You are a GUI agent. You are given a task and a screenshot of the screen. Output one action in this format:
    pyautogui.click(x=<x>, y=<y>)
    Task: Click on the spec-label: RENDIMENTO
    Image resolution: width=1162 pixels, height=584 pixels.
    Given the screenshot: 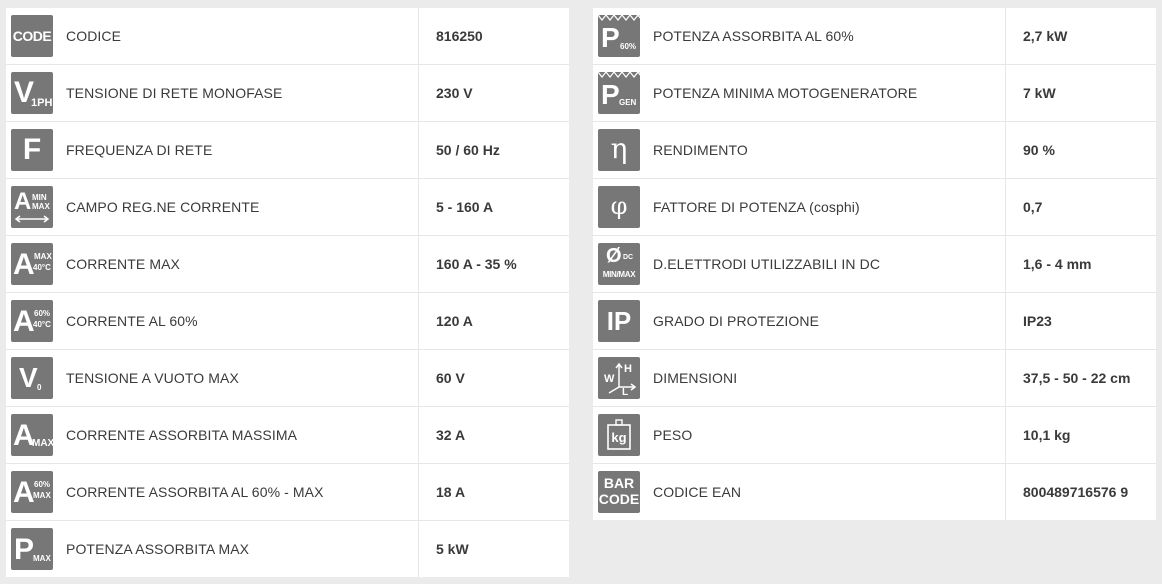 What is the action you would take?
    pyautogui.click(x=825, y=150)
    